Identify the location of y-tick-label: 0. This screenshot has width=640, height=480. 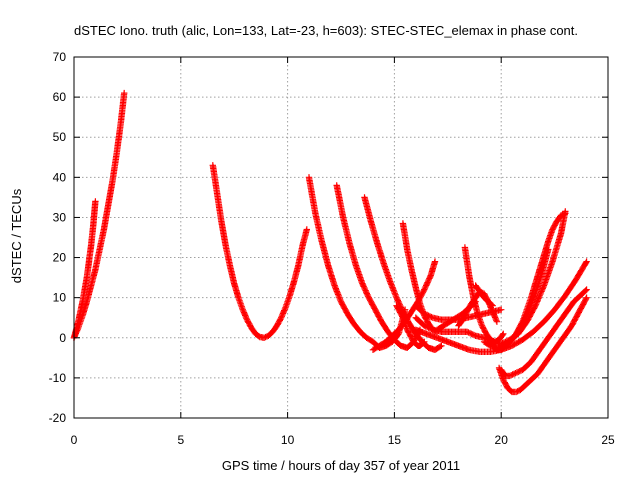
(62, 338).